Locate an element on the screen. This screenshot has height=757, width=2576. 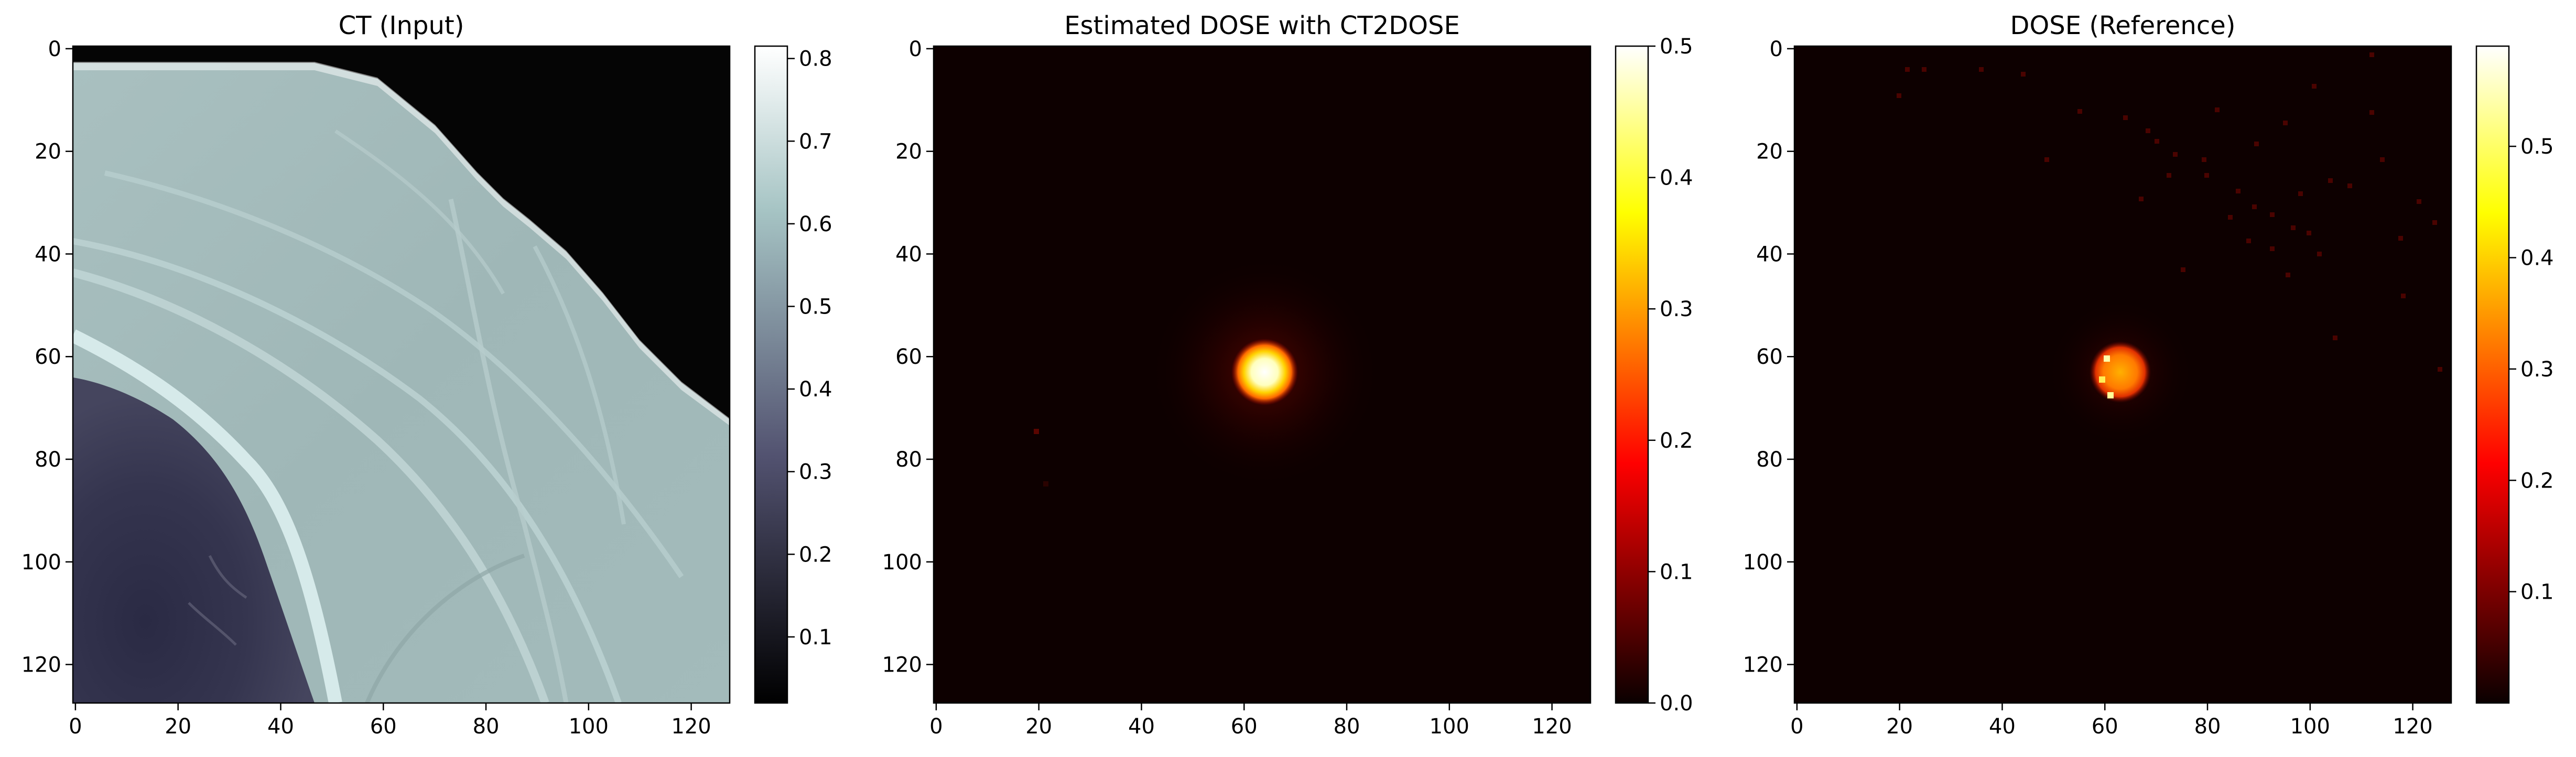
reference-dose-colorbar-tick-label: 0.4 is located at coordinates (2537, 259).